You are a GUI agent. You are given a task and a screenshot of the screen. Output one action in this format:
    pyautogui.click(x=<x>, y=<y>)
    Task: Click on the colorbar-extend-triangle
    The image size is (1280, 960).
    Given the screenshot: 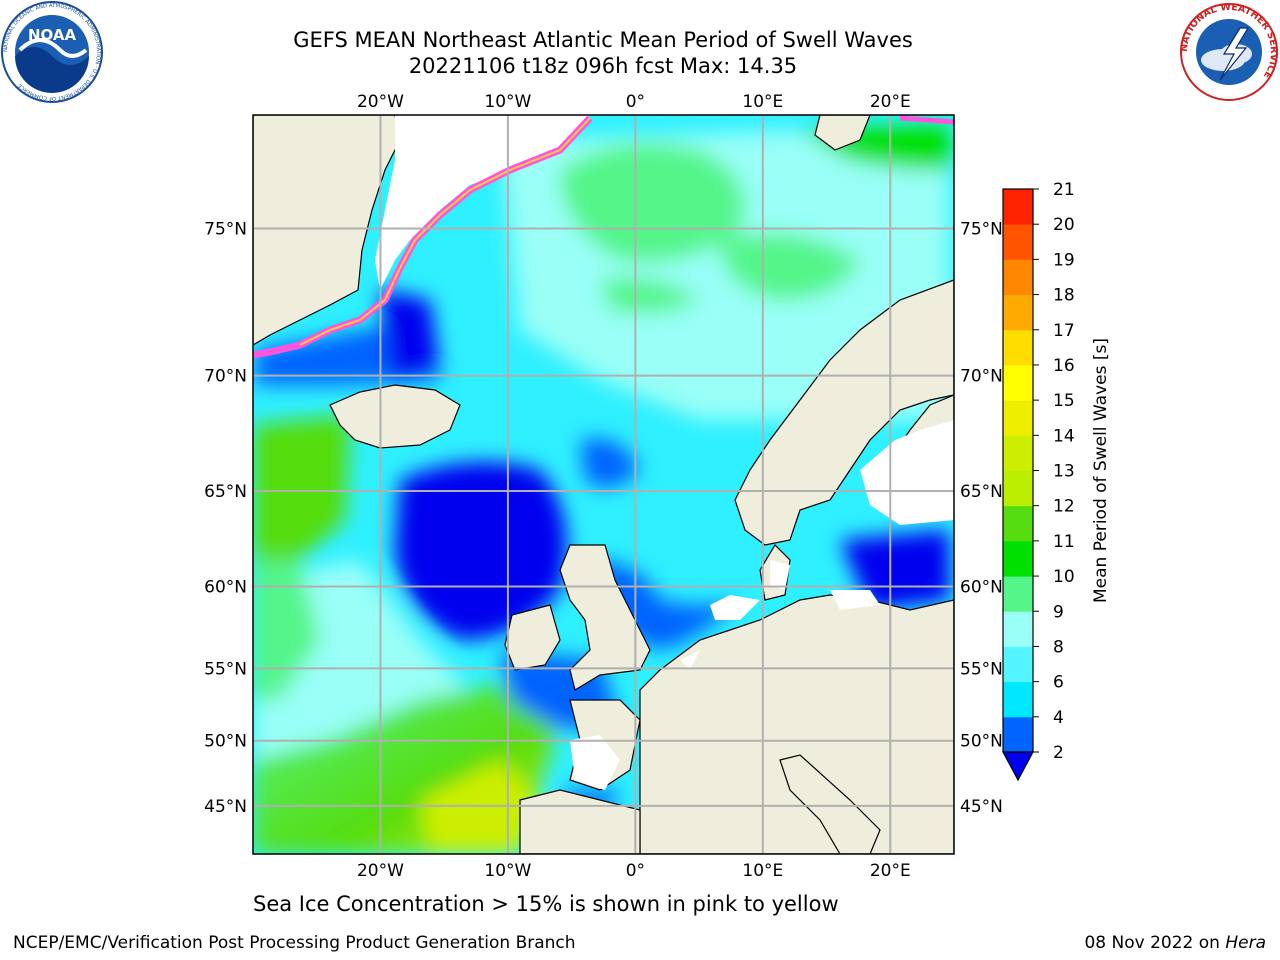 What is the action you would take?
    pyautogui.click(x=1018, y=766)
    